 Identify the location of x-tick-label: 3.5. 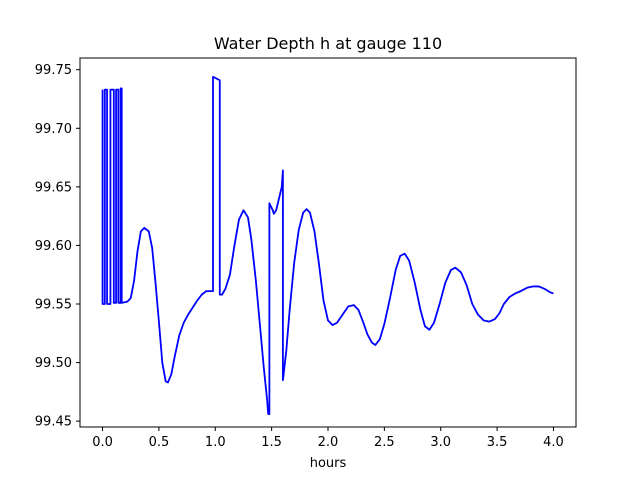
(497, 442).